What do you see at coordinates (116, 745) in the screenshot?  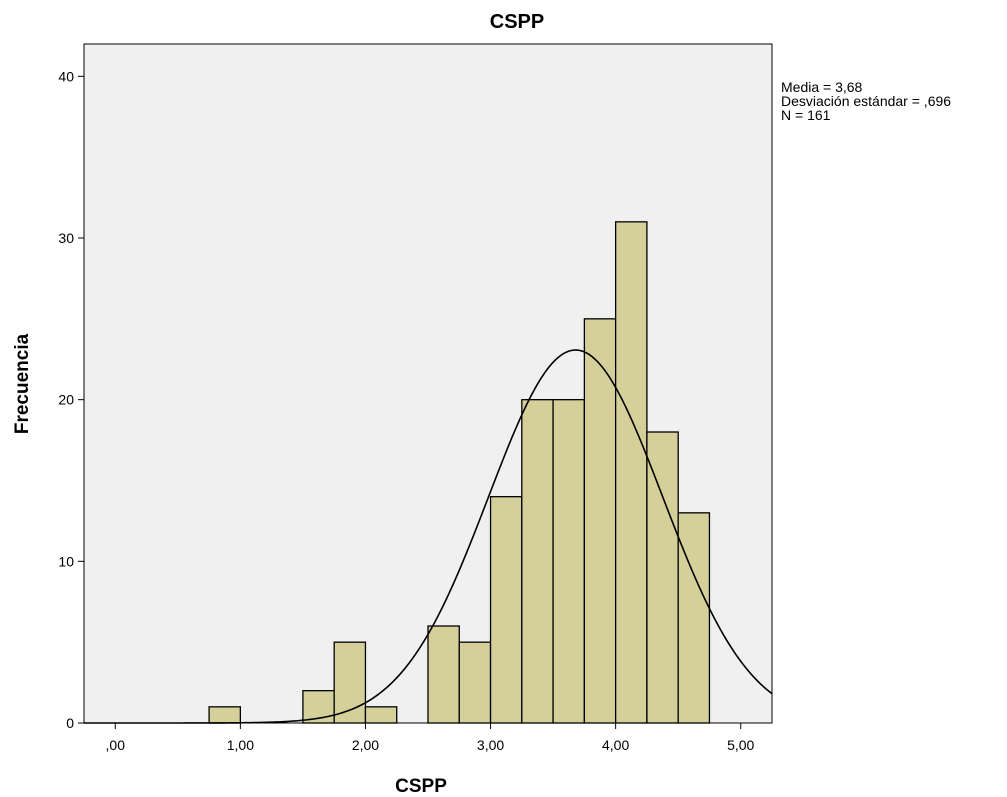 I see `x-tick-label: ,00` at bounding box center [116, 745].